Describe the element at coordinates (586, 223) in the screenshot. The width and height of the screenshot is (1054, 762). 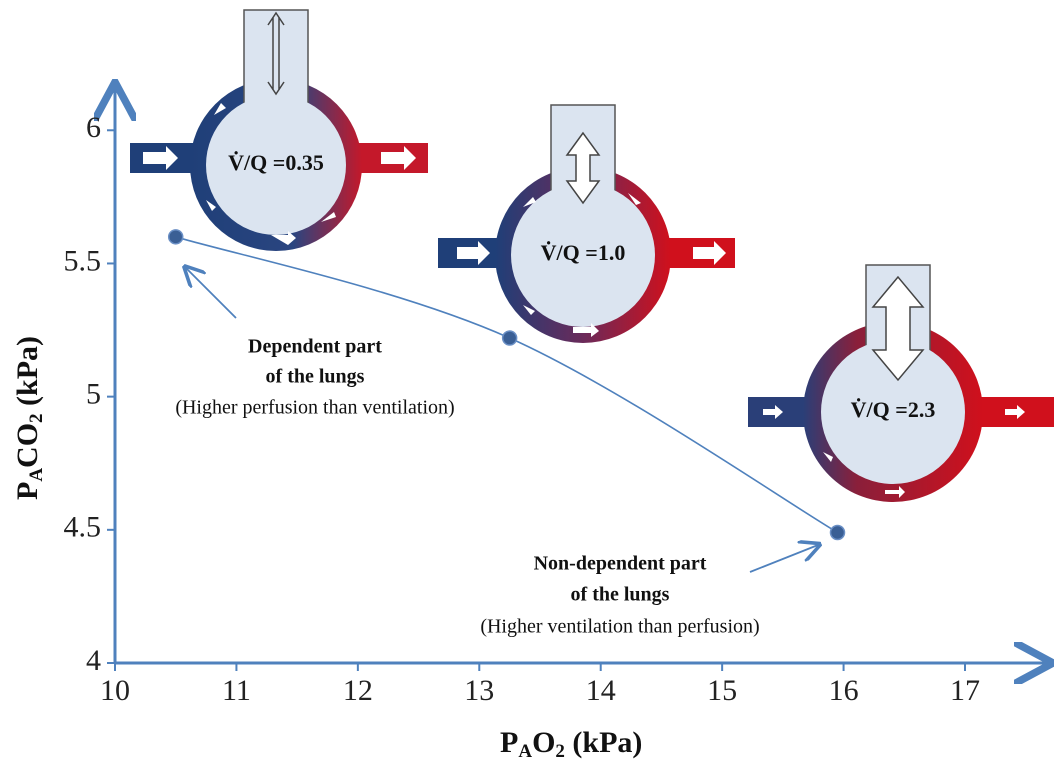
I see `alveolus-diagram: V̇/Q =1.0` at that location.